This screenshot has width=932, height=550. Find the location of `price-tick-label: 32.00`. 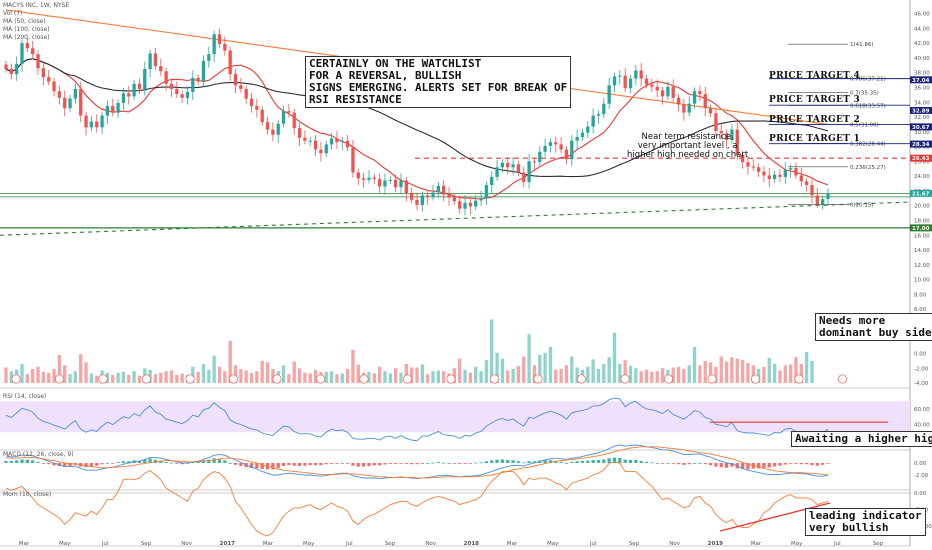

price-tick-label: 32.00 is located at coordinates (922, 118).